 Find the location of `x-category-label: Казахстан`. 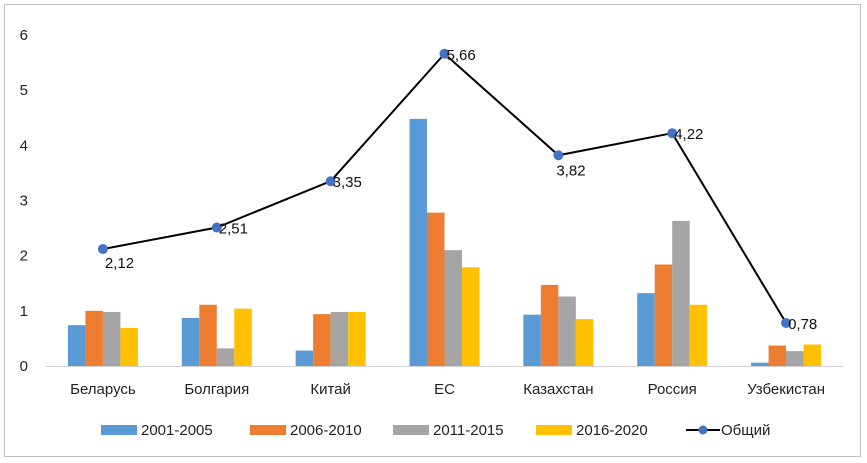

x-category-label: Казахстан is located at coordinates (558, 389).